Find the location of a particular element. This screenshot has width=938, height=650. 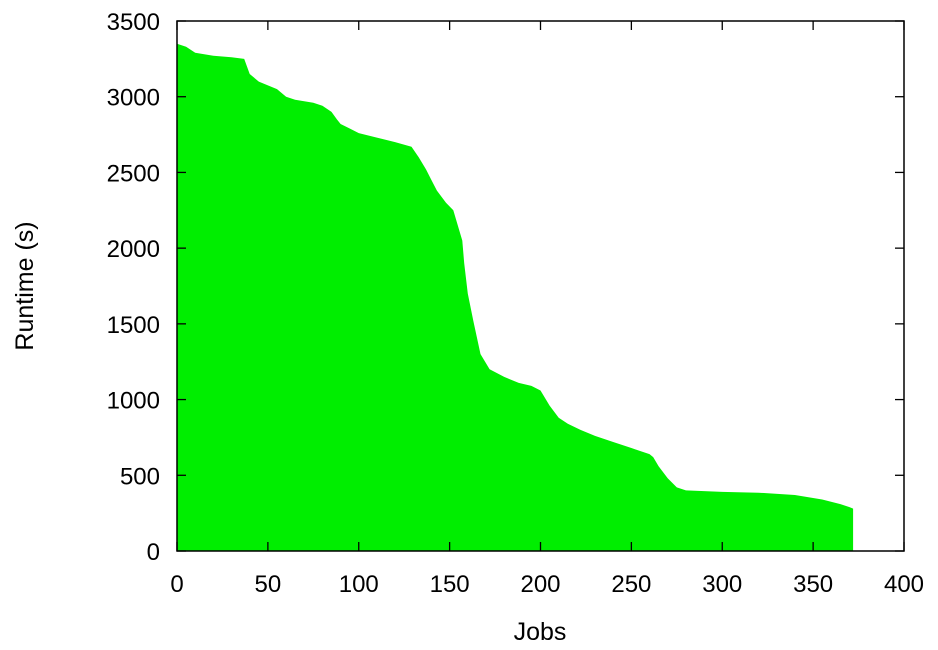

y-axis-label: Runtime (s) is located at coordinates (25, 285).